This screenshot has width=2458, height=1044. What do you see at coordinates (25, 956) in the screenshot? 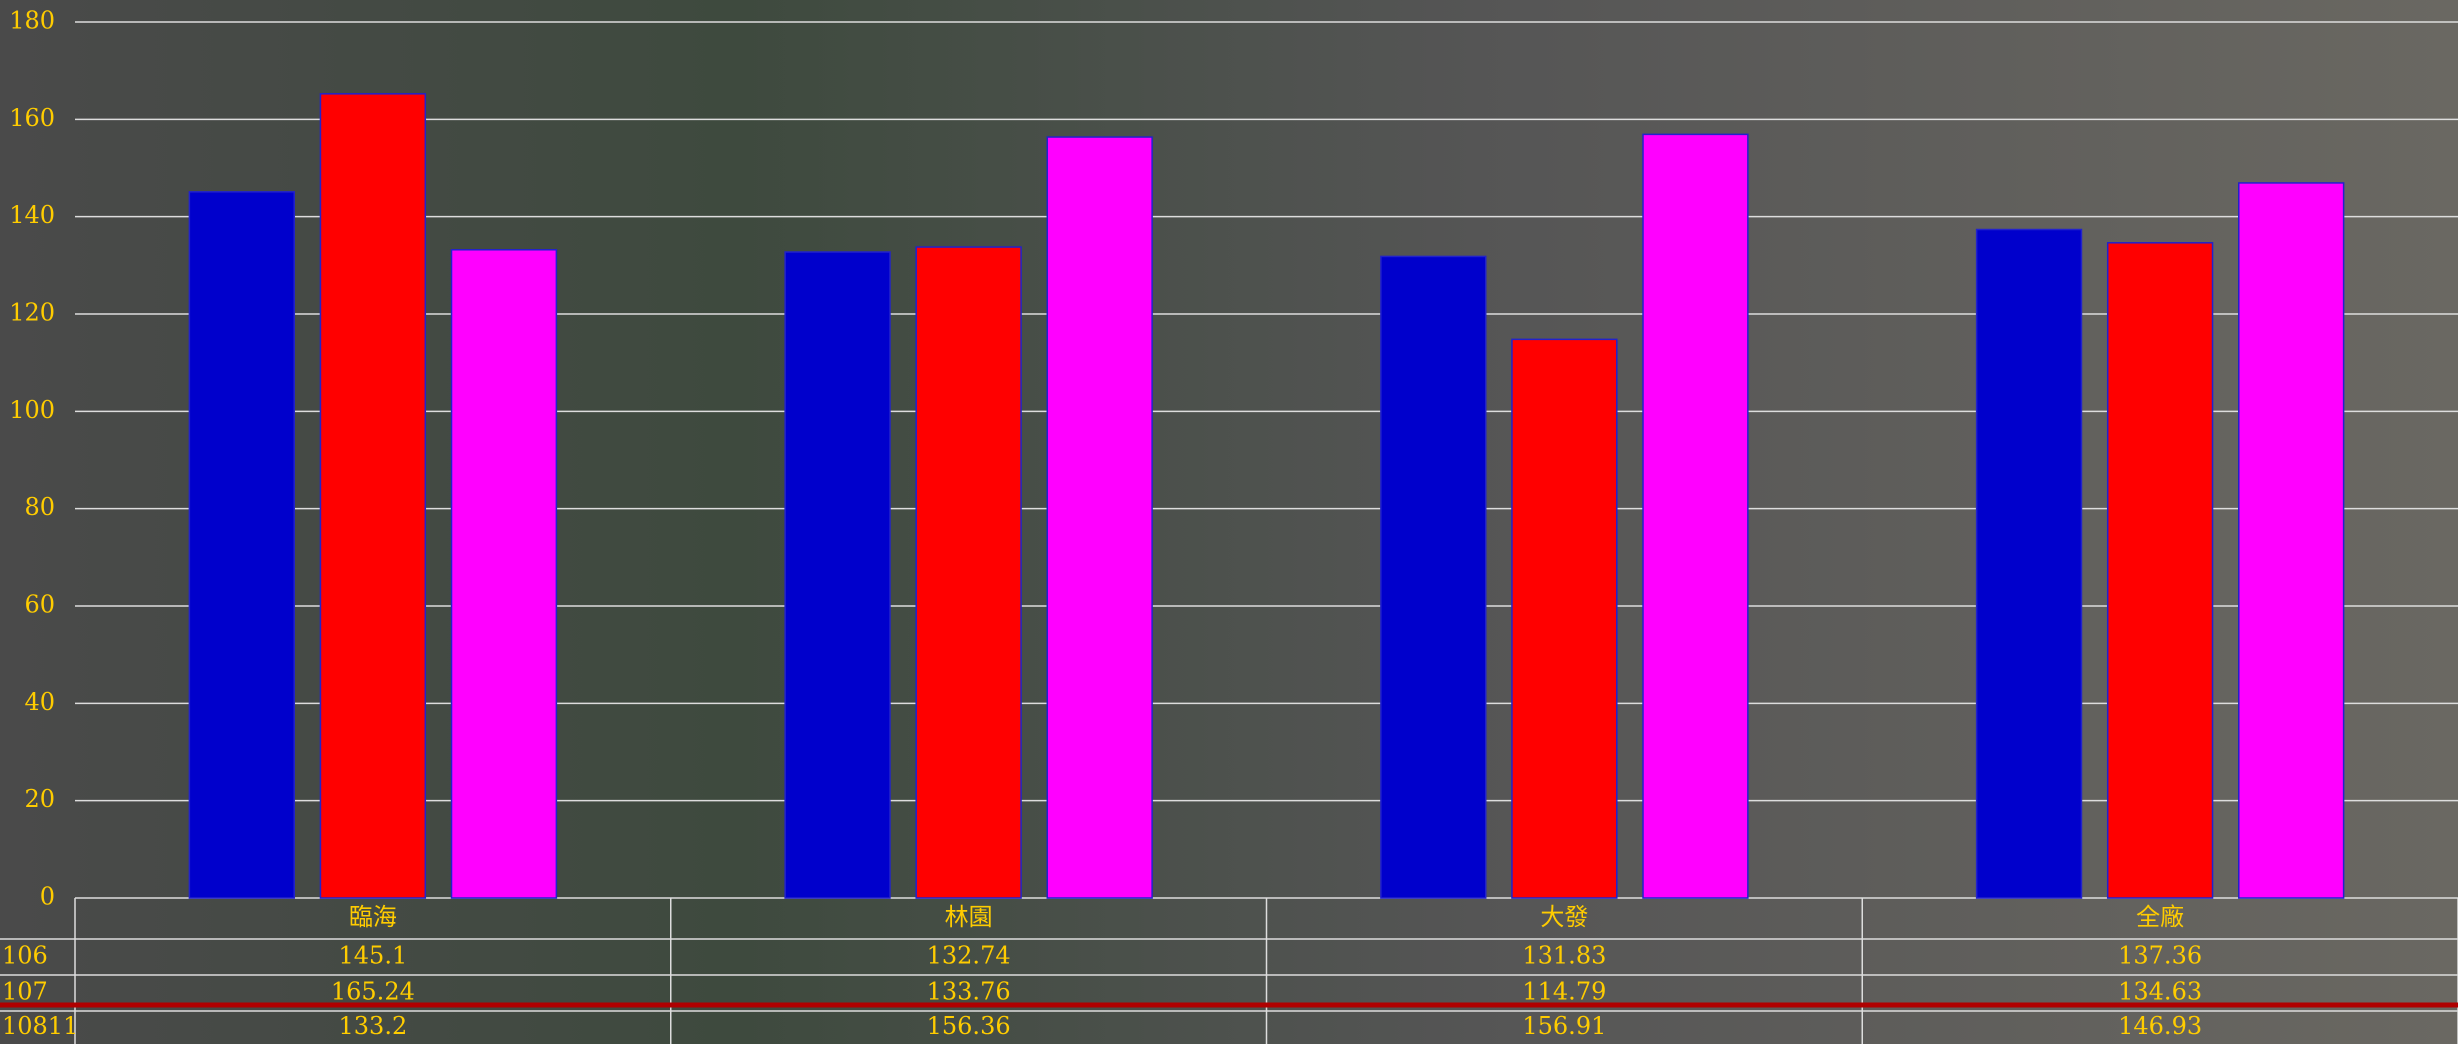
I see `series-name: 106` at bounding box center [25, 956].